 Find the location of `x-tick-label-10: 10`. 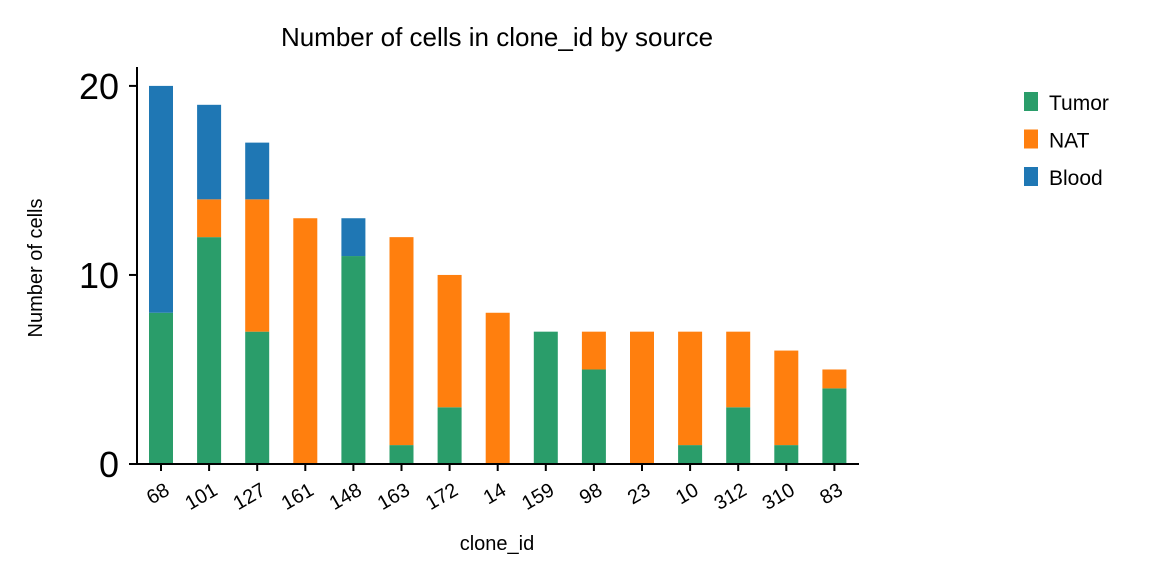

x-tick-label-10: 10 is located at coordinates (687, 494).